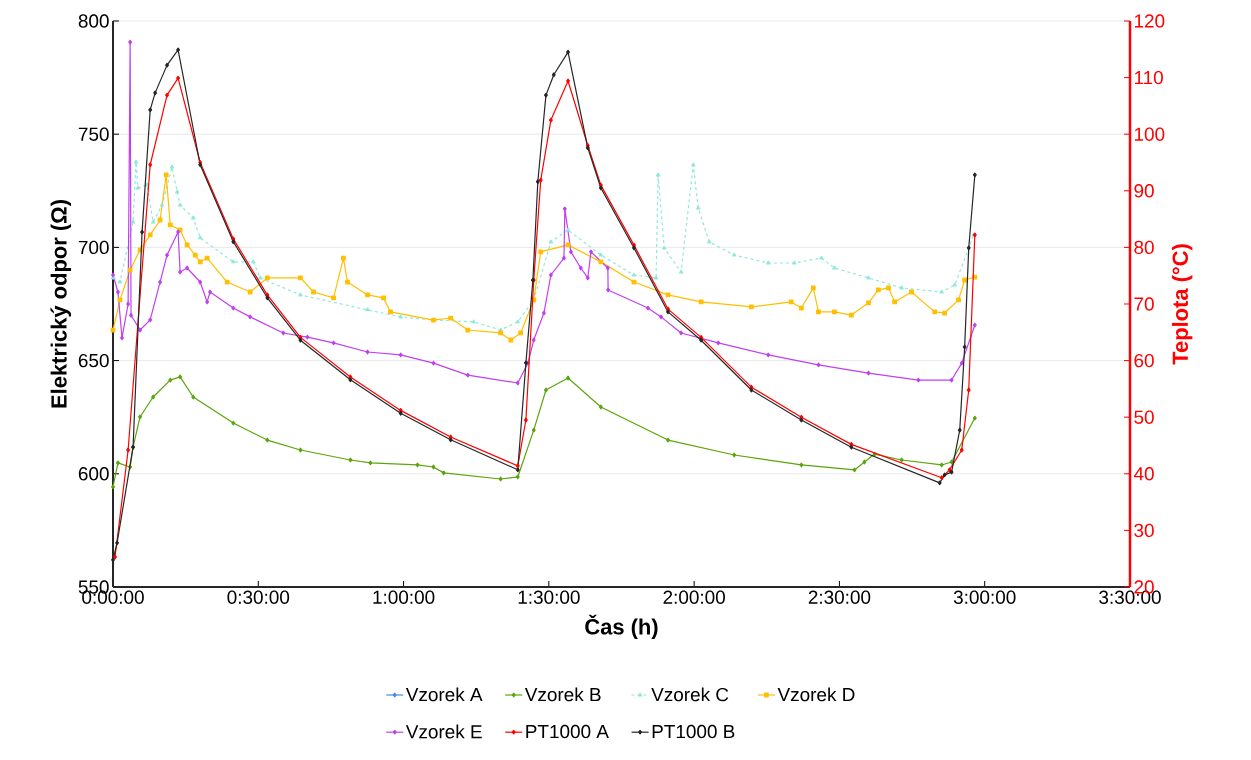 This screenshot has height=760, width=1251. I want to click on x-tick-label: 1:00:00, so click(404, 597).